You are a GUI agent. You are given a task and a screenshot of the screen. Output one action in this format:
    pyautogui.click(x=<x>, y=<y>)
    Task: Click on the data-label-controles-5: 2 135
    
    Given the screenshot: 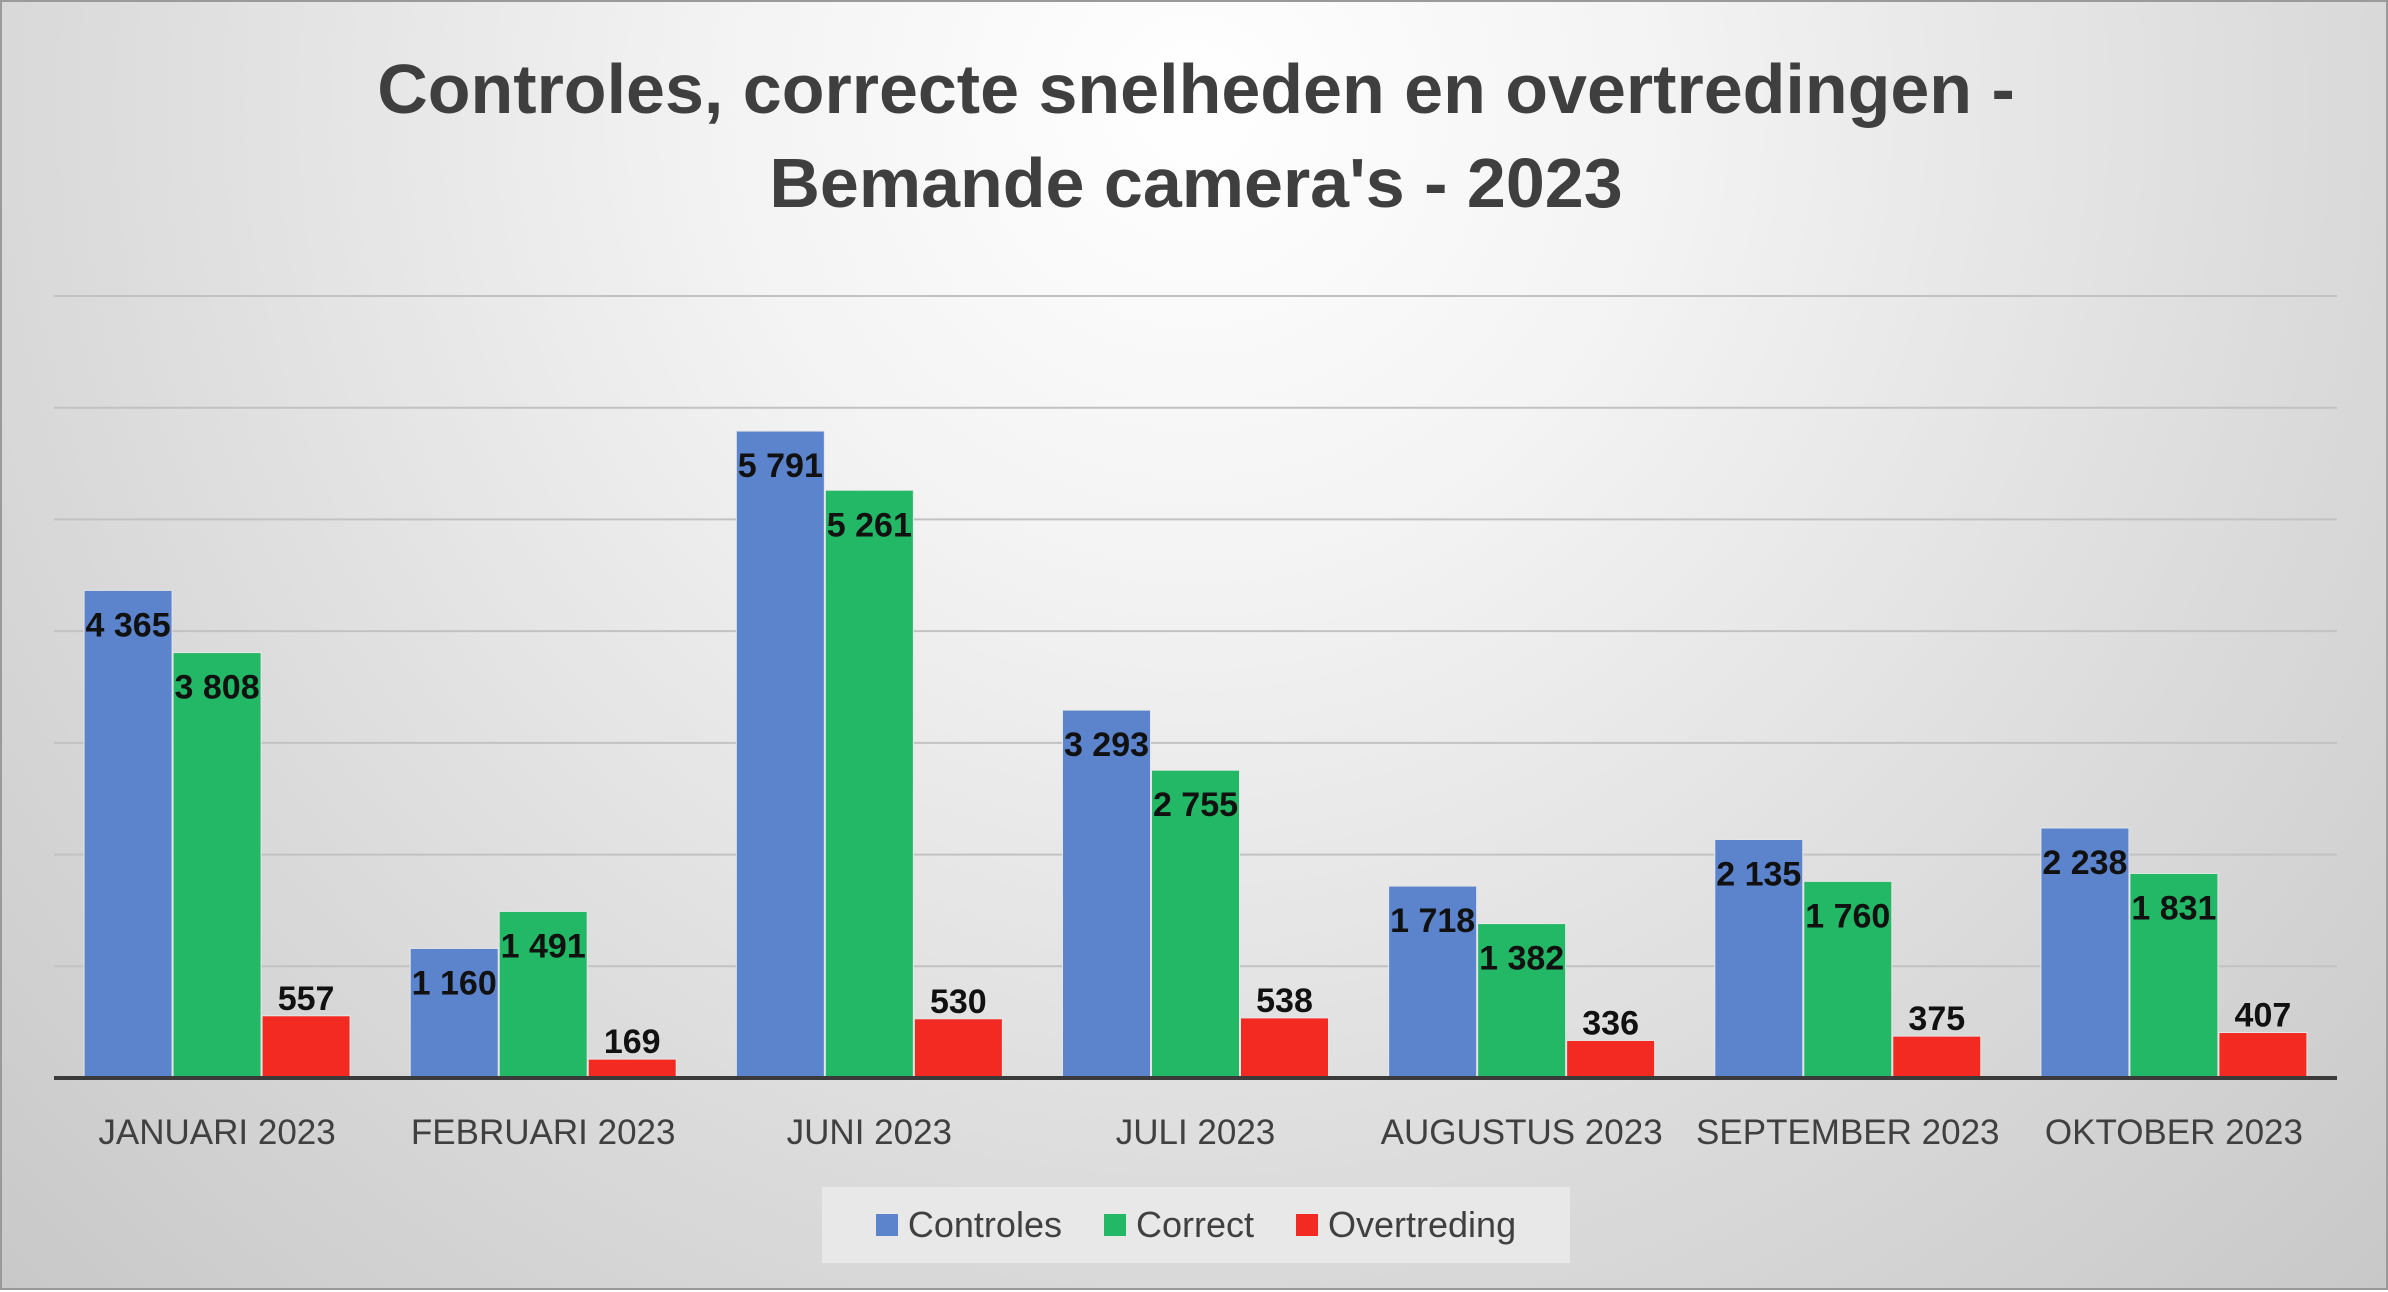 What is the action you would take?
    pyautogui.click(x=1758, y=874)
    